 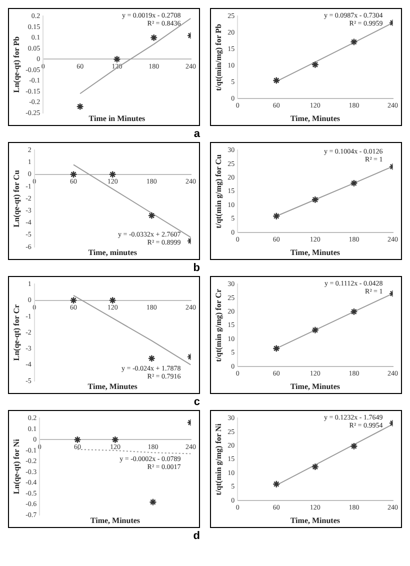 I want to click on y-axis-title: Ln(qe-qt) for Pb, so click(x=16, y=64).